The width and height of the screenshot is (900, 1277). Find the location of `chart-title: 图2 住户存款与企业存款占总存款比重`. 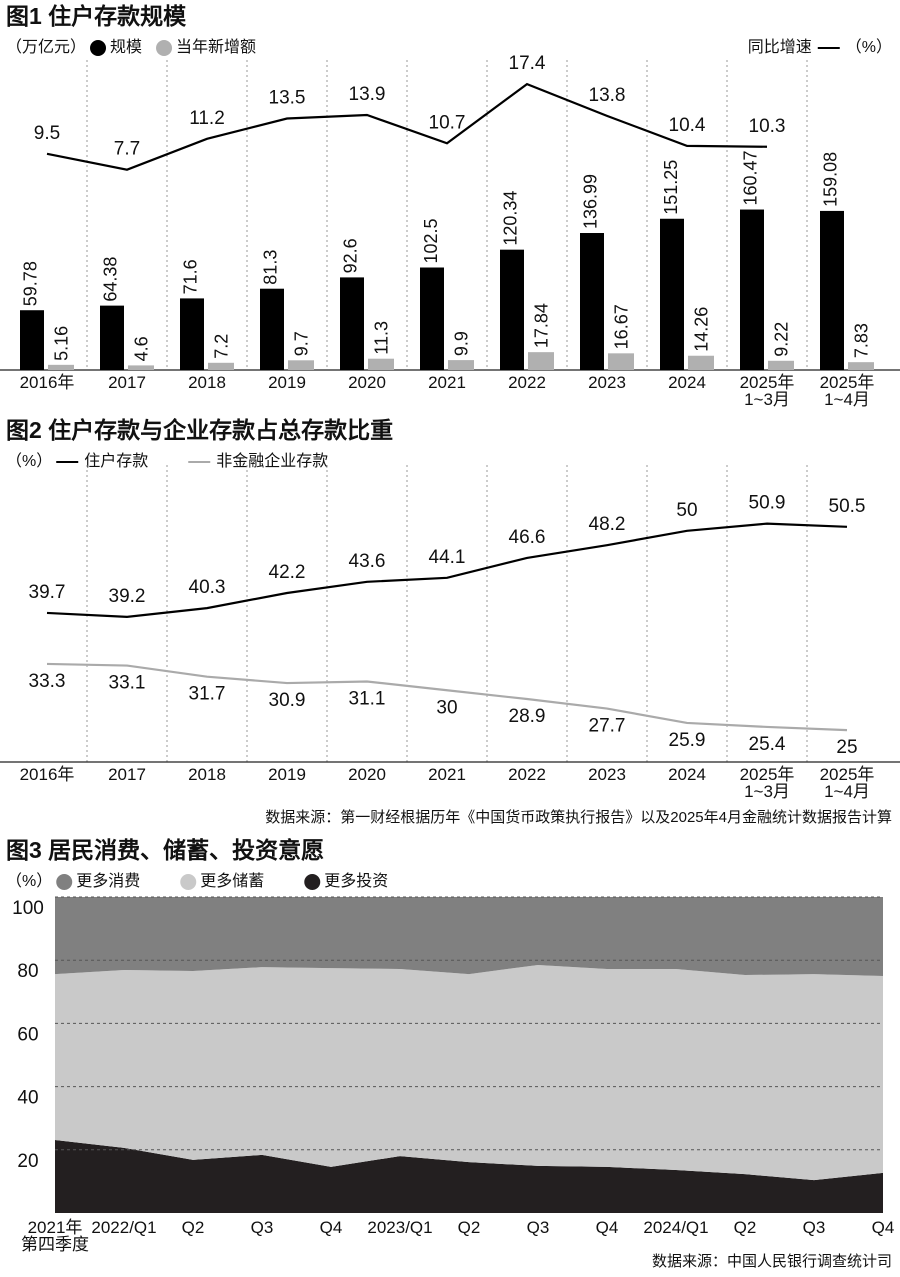

chart-title: 图2 住户存款与企业存款占总存款比重 is located at coordinates (199, 430).